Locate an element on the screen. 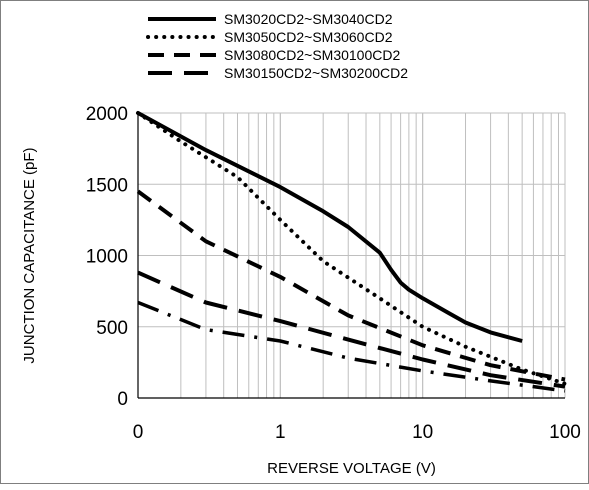  x-tick-label: 100 is located at coordinates (565, 432).